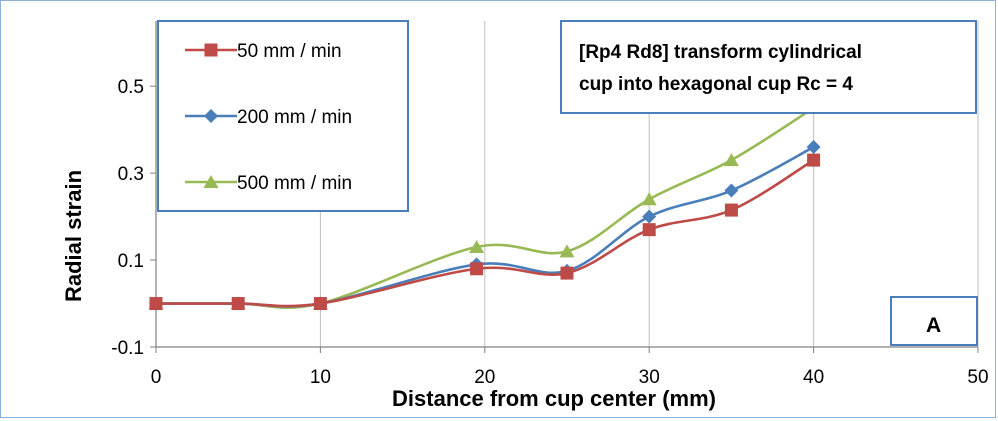 The height and width of the screenshot is (421, 998). I want to click on y-axis-title: Radial strain, so click(73, 236).